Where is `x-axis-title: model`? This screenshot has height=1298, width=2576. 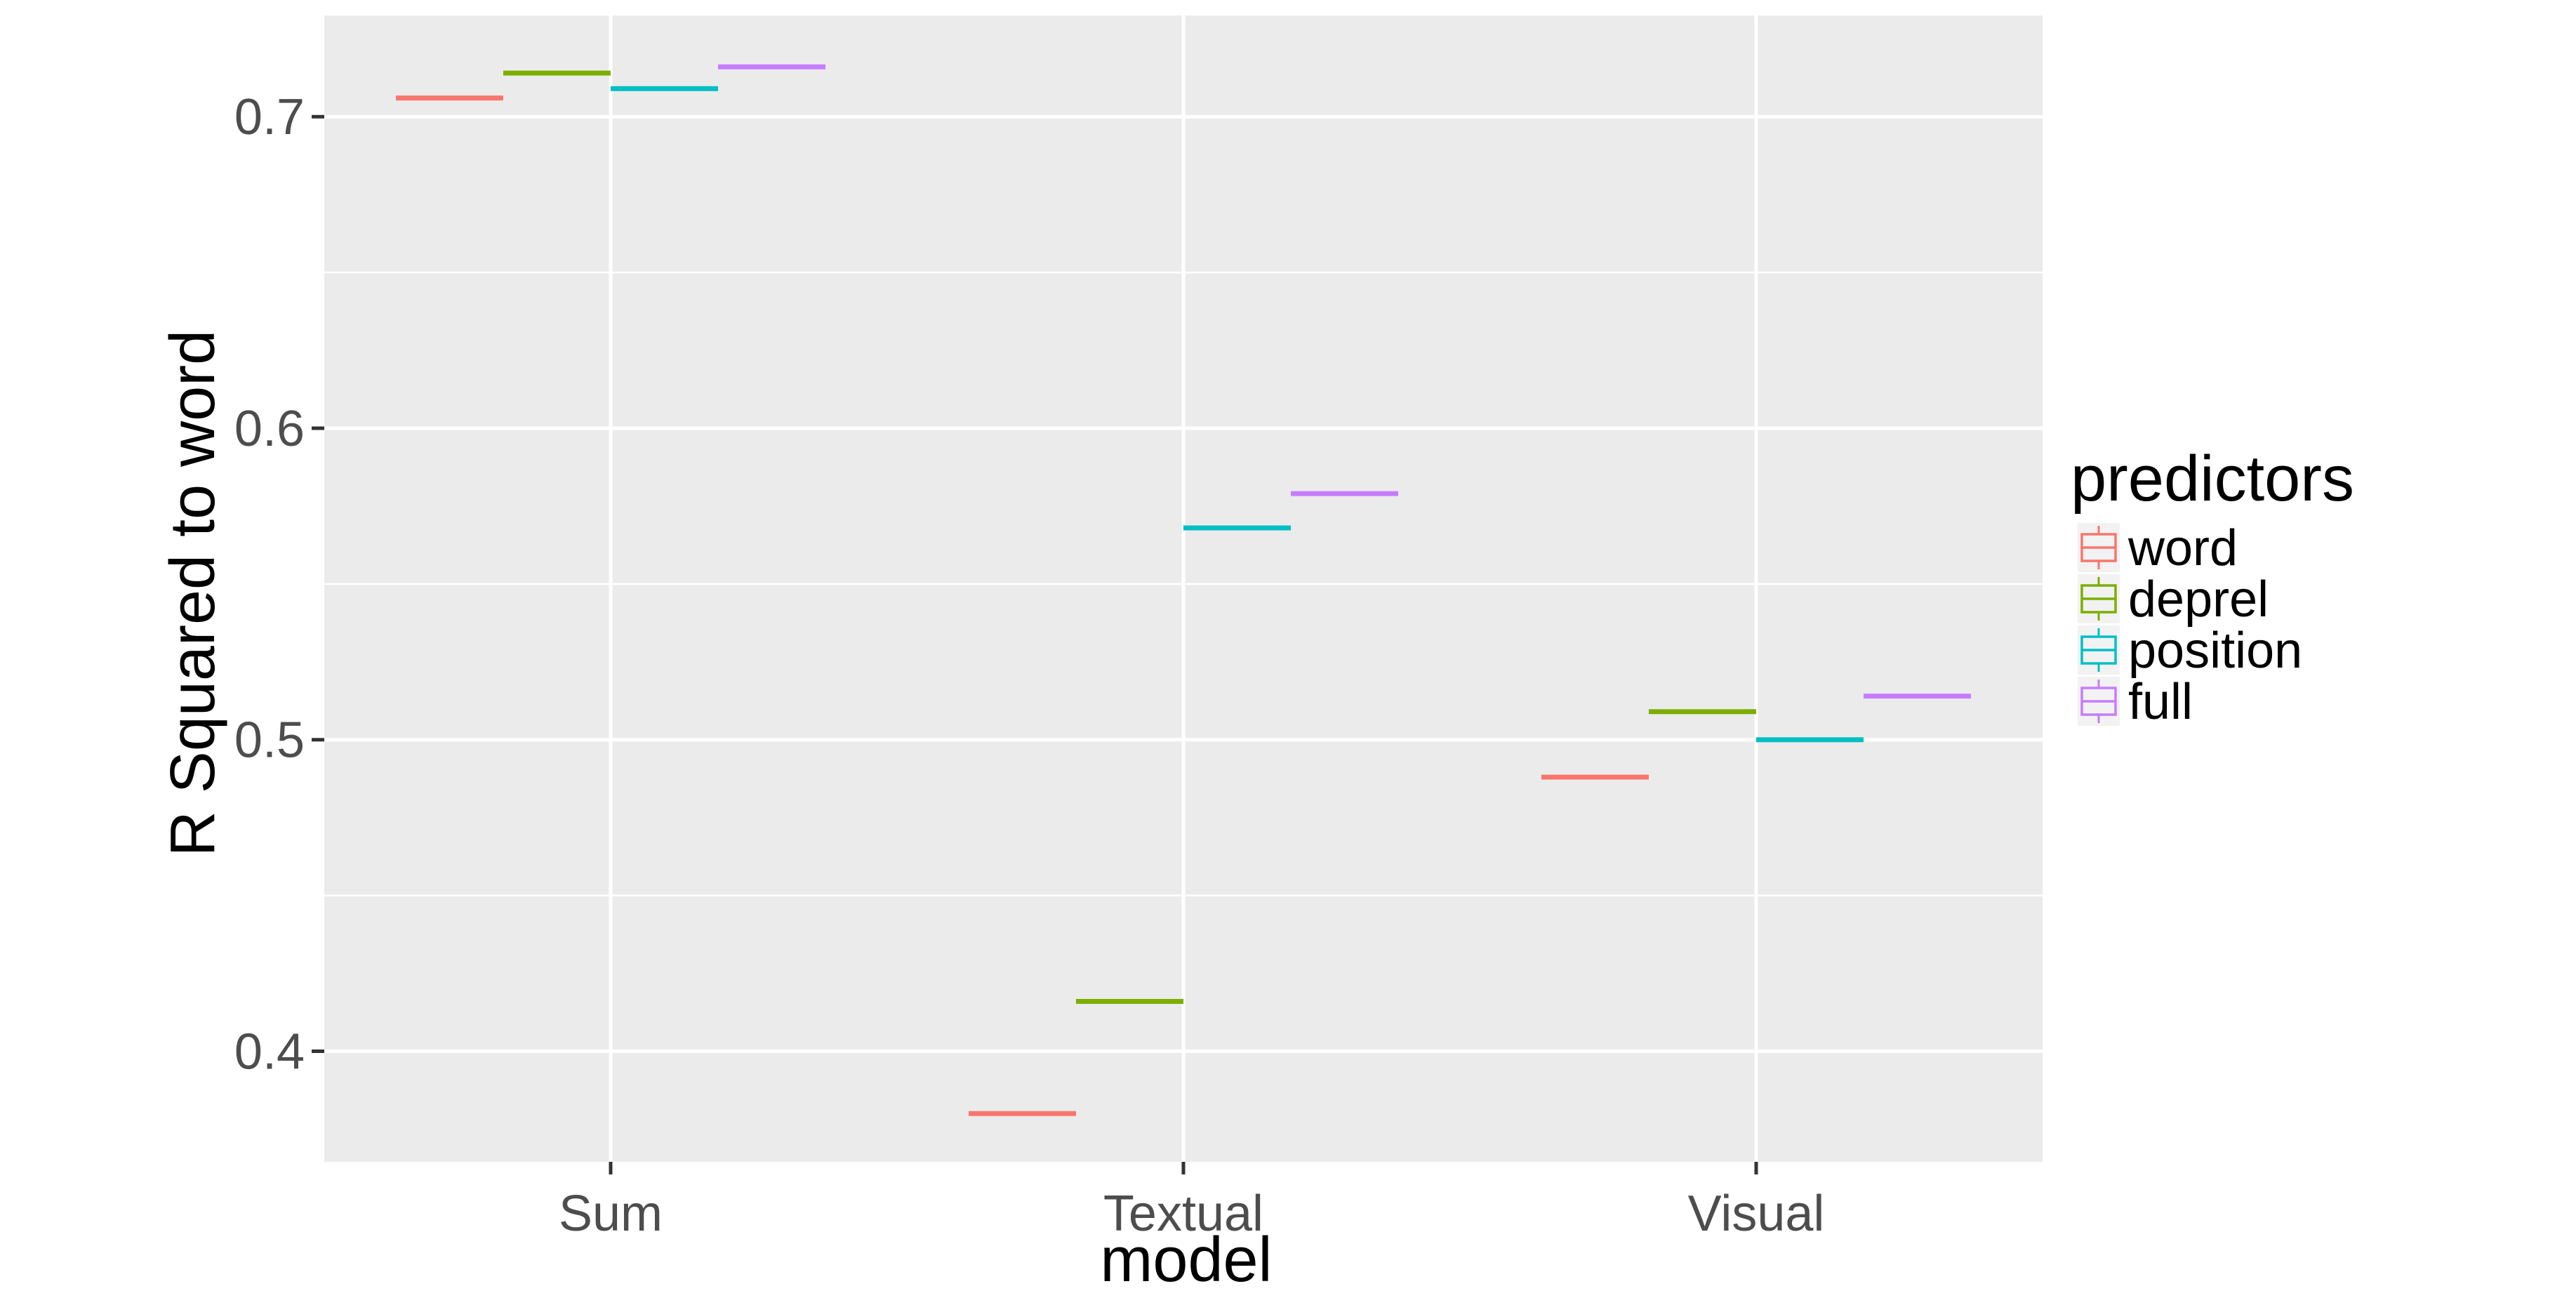 x-axis-title: model is located at coordinates (1186, 1260).